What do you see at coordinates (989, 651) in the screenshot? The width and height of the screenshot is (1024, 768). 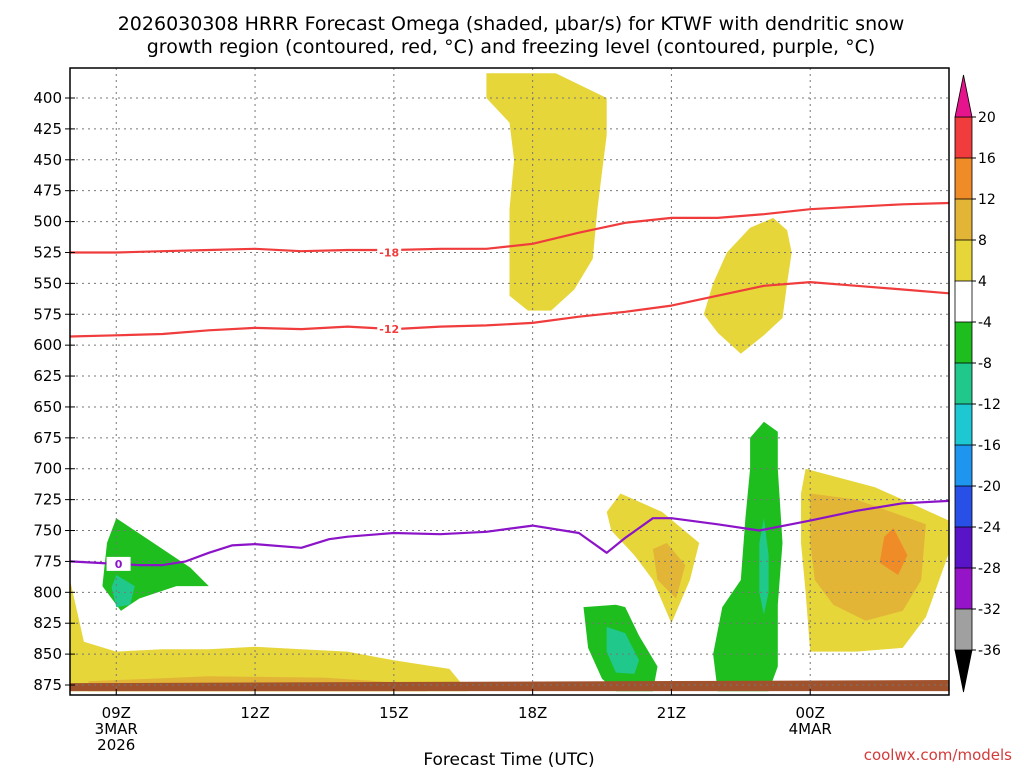 I see `colorbar-label-13: -36` at bounding box center [989, 651].